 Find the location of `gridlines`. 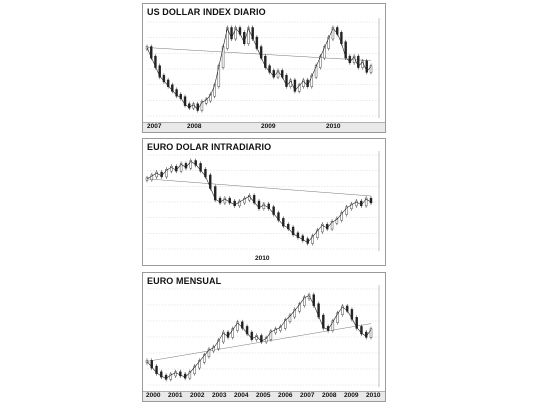

gridlines is located at coordinates (263, 69).